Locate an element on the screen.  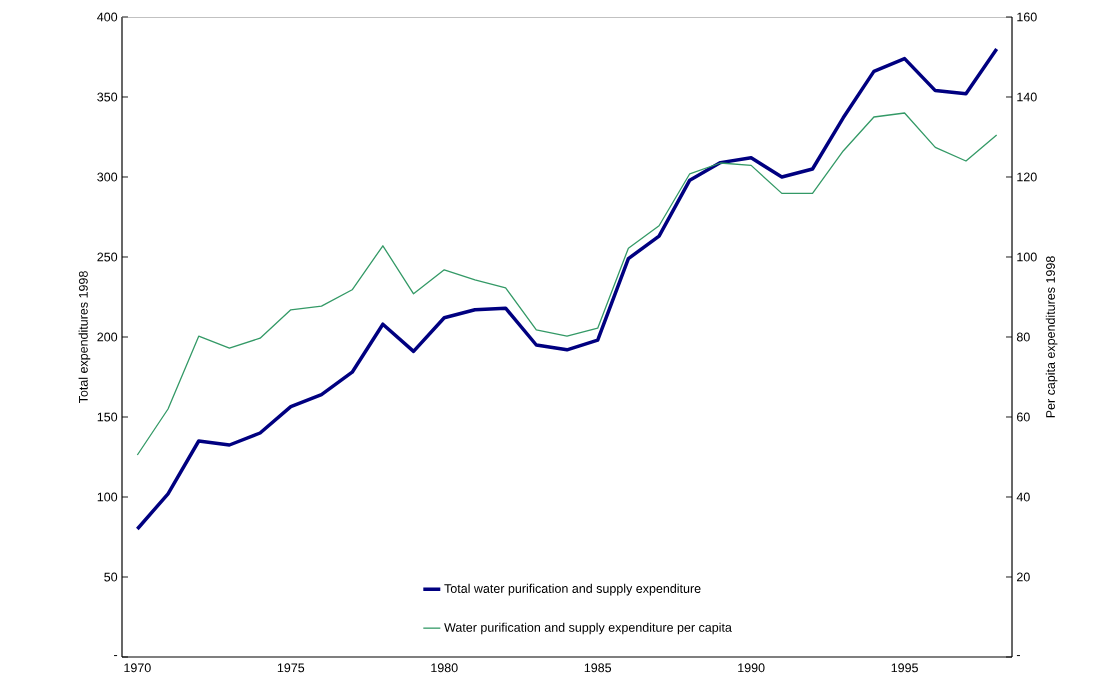
y2-axis-title: Per capita expenditures 1998 is located at coordinates (1051, 337).